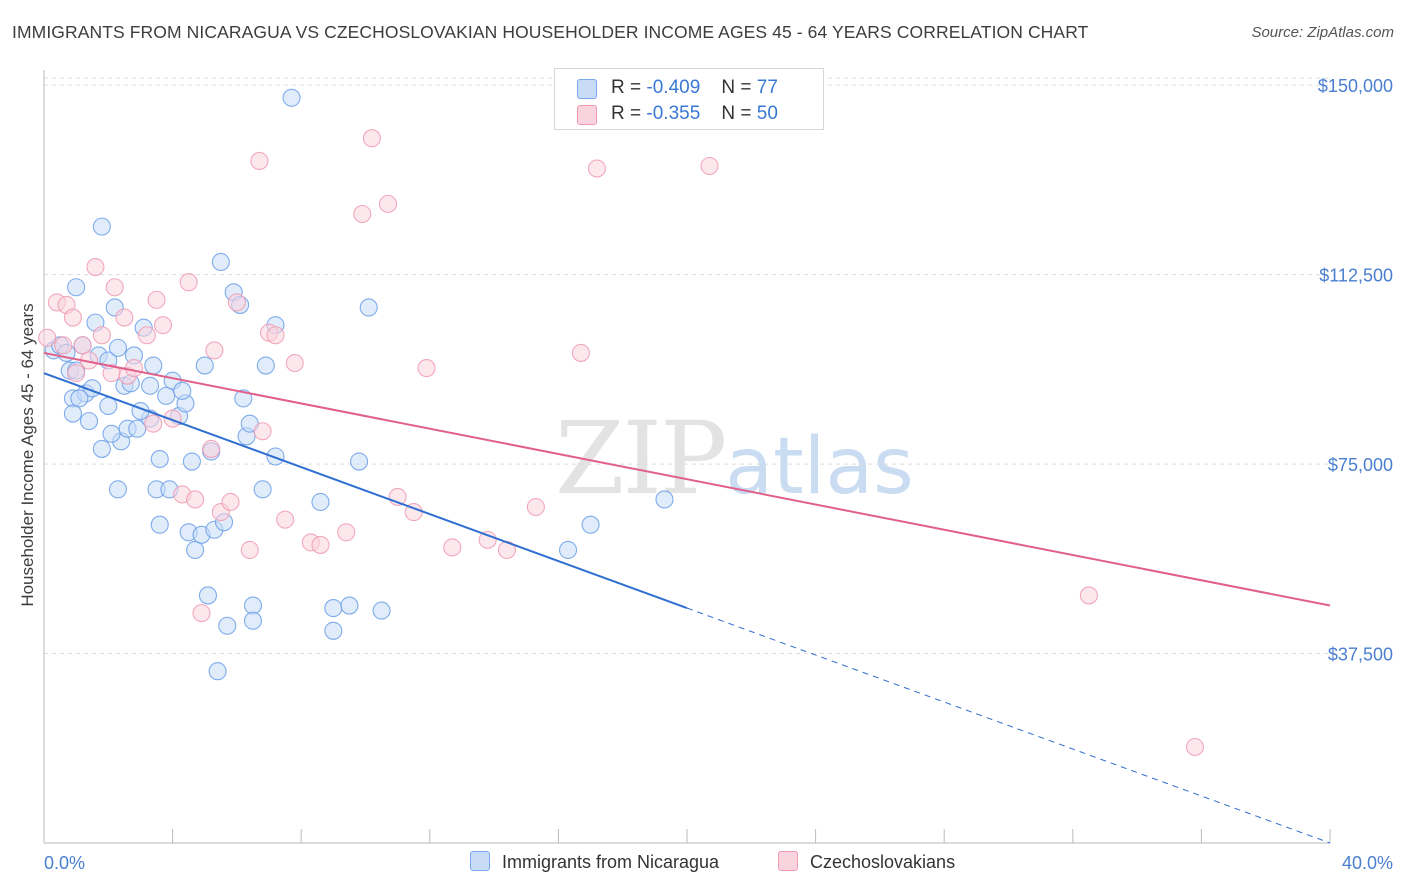 The width and height of the screenshot is (1406, 892). I want to click on trend-line-nicaragua-extension, so click(1008, 725).